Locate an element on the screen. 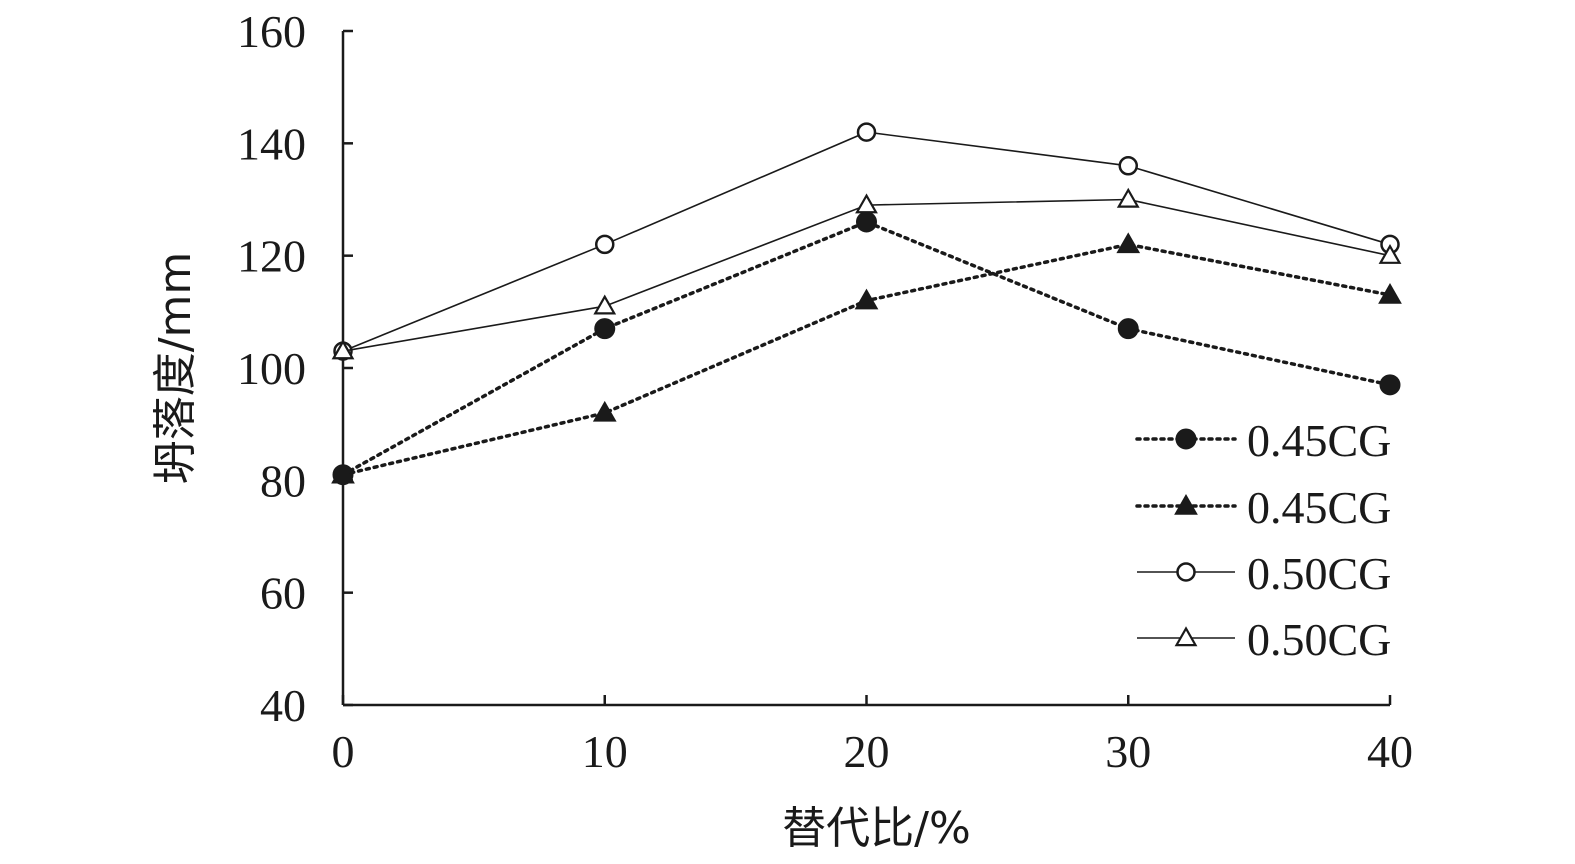 The image size is (1575, 864). legend-entry-4: 0.50CG is located at coordinates (1264, 639).